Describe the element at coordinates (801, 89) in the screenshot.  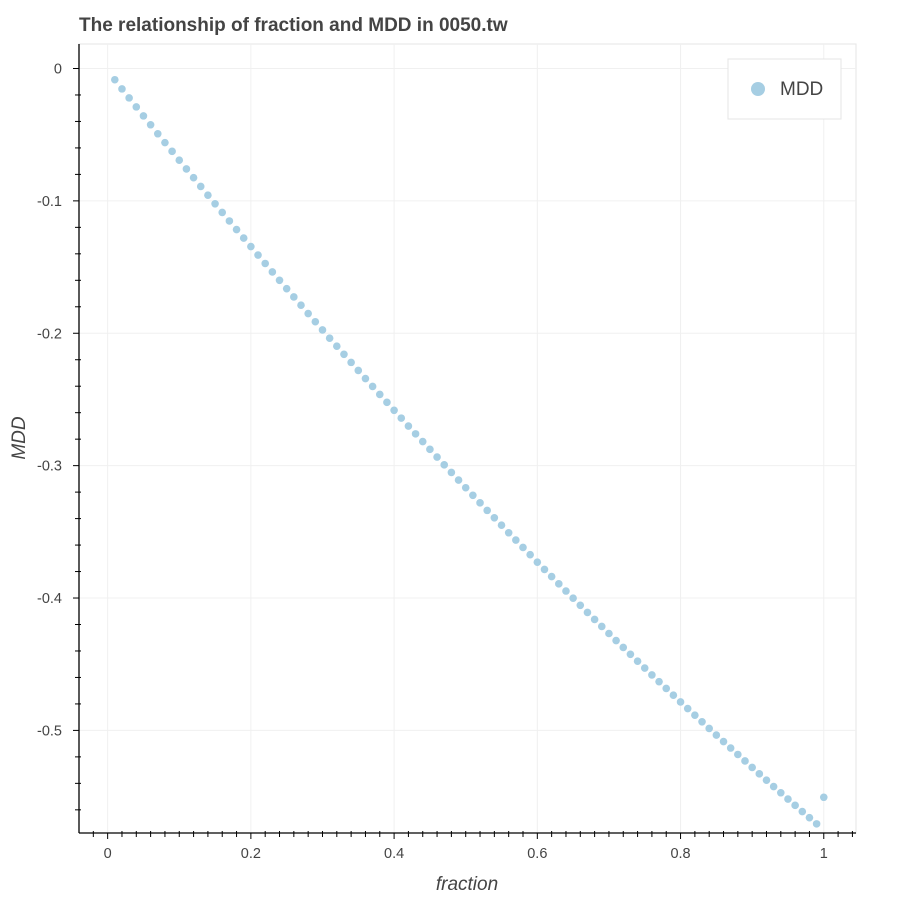
I see `legend-label: MDD` at that location.